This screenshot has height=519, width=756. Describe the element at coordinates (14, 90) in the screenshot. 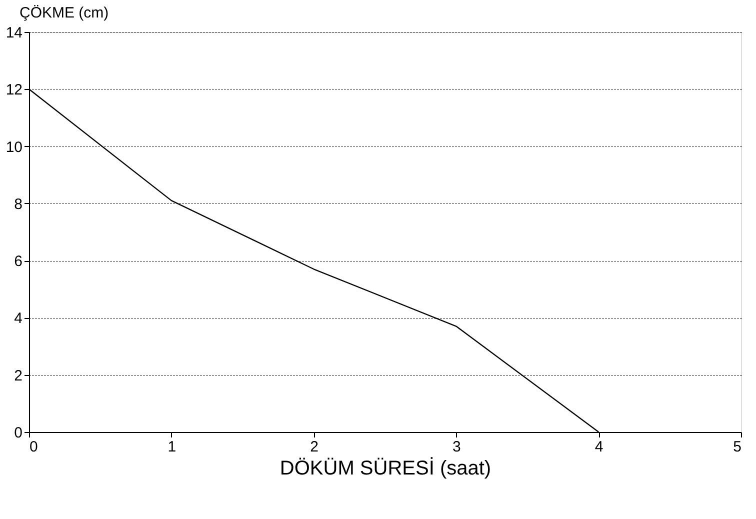

I see `y-tick-label: 12` at that location.